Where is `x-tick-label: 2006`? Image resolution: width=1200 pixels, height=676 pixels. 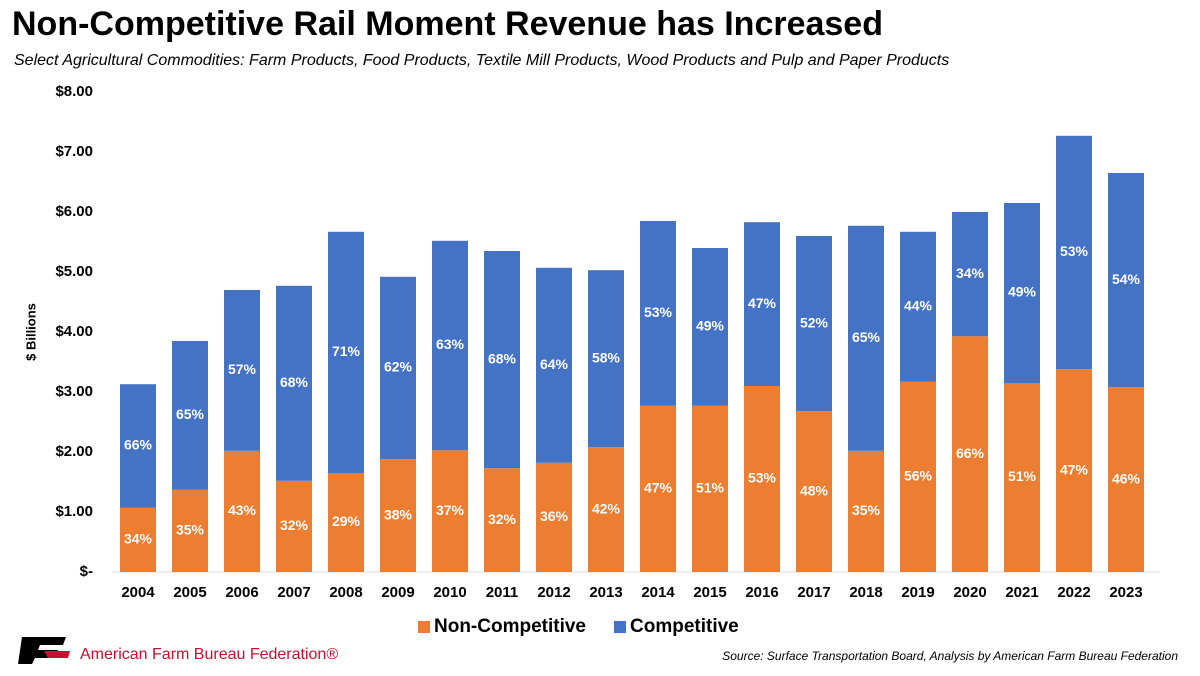 x-tick-label: 2006 is located at coordinates (241, 592).